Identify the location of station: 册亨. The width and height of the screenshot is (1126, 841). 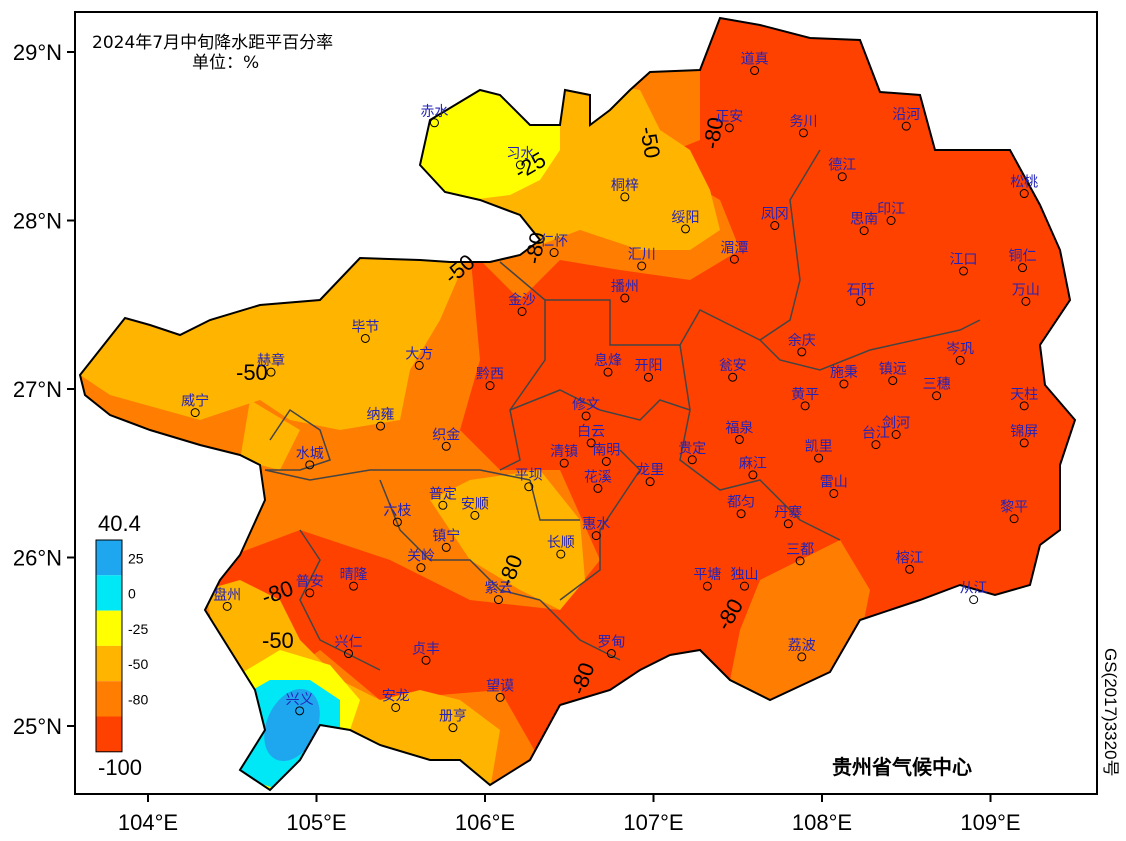
(453, 720).